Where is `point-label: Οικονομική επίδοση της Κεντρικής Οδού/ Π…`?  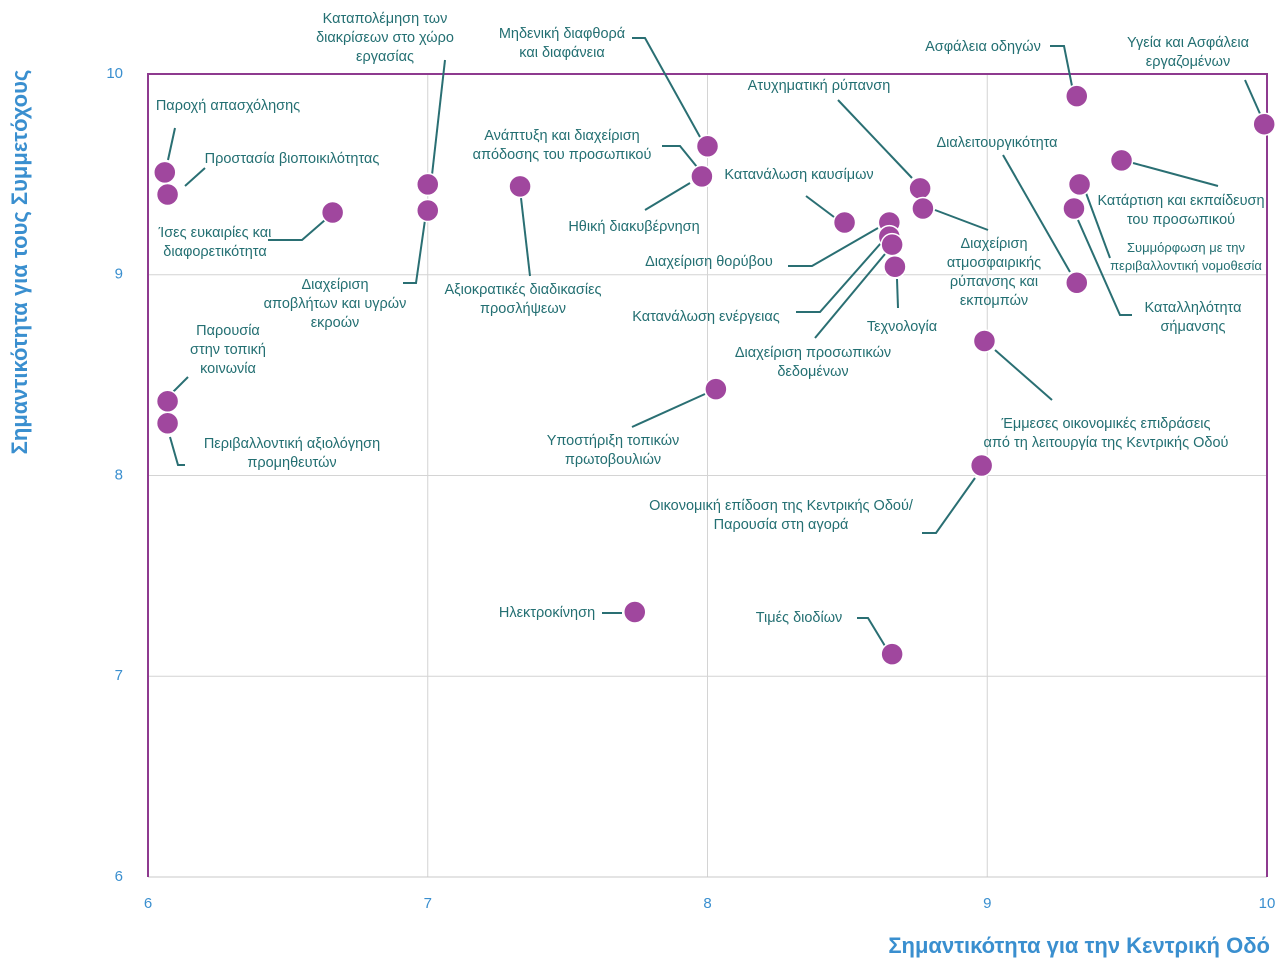 point-label: Οικονομική επίδοση της Κεντρικής Οδού/ Π… is located at coordinates (781, 515).